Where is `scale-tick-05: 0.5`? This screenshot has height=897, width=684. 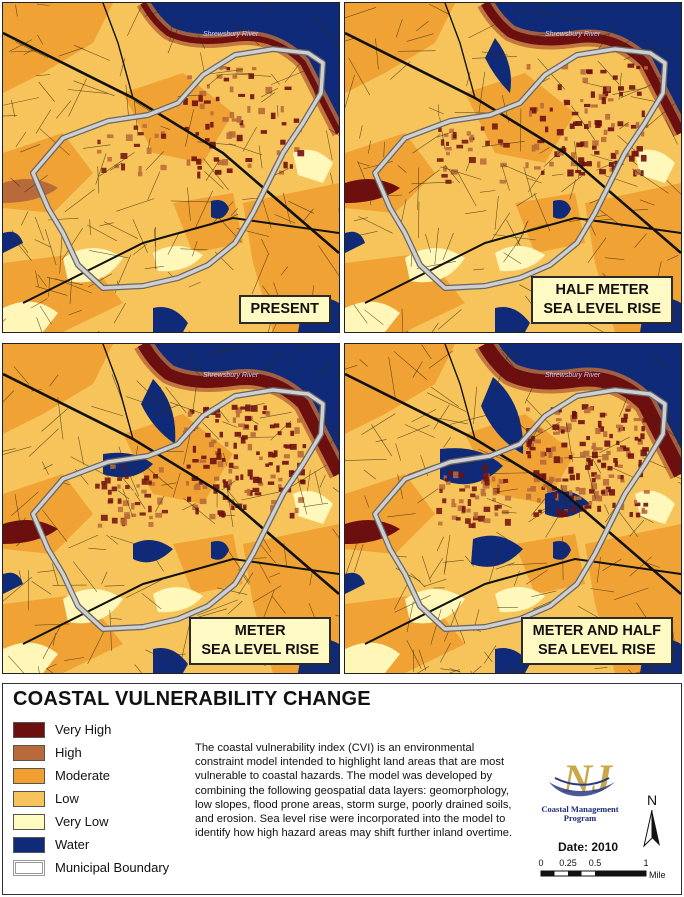 scale-tick-05: 0.5 is located at coordinates (595, 863).